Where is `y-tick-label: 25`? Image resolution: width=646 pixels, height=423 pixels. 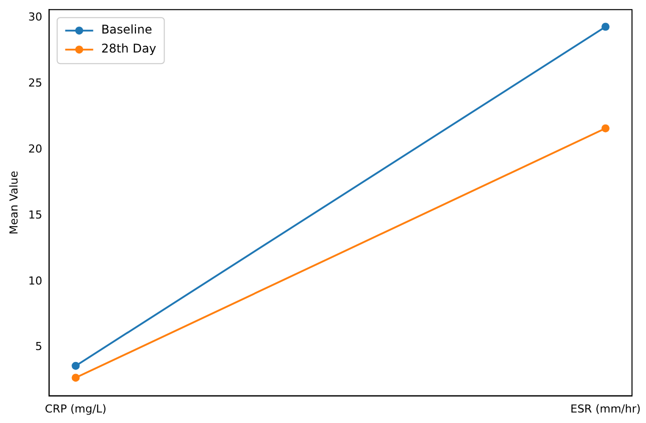 y-tick-label: 25 is located at coordinates (35, 83).